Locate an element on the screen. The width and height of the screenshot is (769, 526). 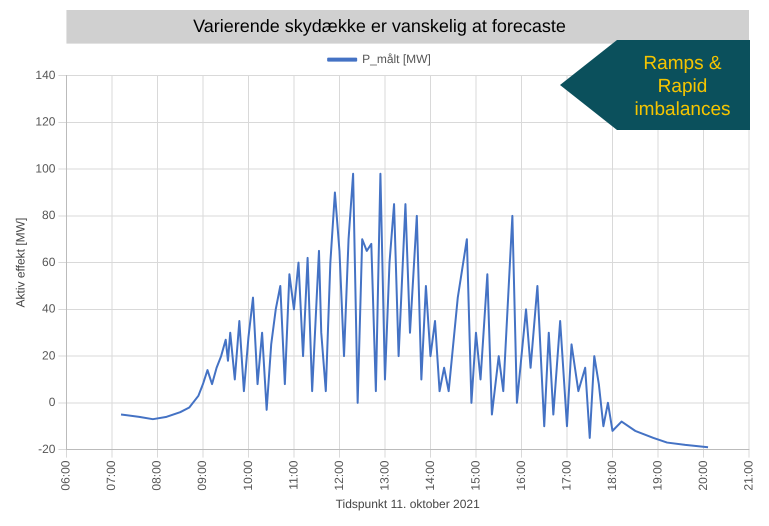
x-tick-label: 13:00 is located at coordinates (384, 475).